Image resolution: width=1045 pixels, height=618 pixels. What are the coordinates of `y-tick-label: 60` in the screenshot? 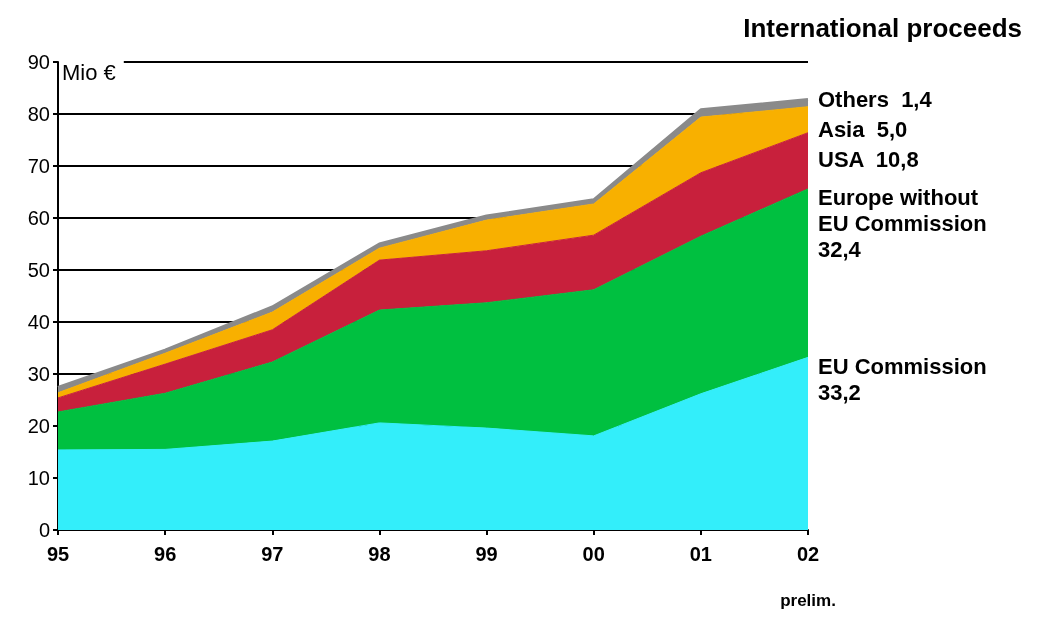 It's located at (38, 218).